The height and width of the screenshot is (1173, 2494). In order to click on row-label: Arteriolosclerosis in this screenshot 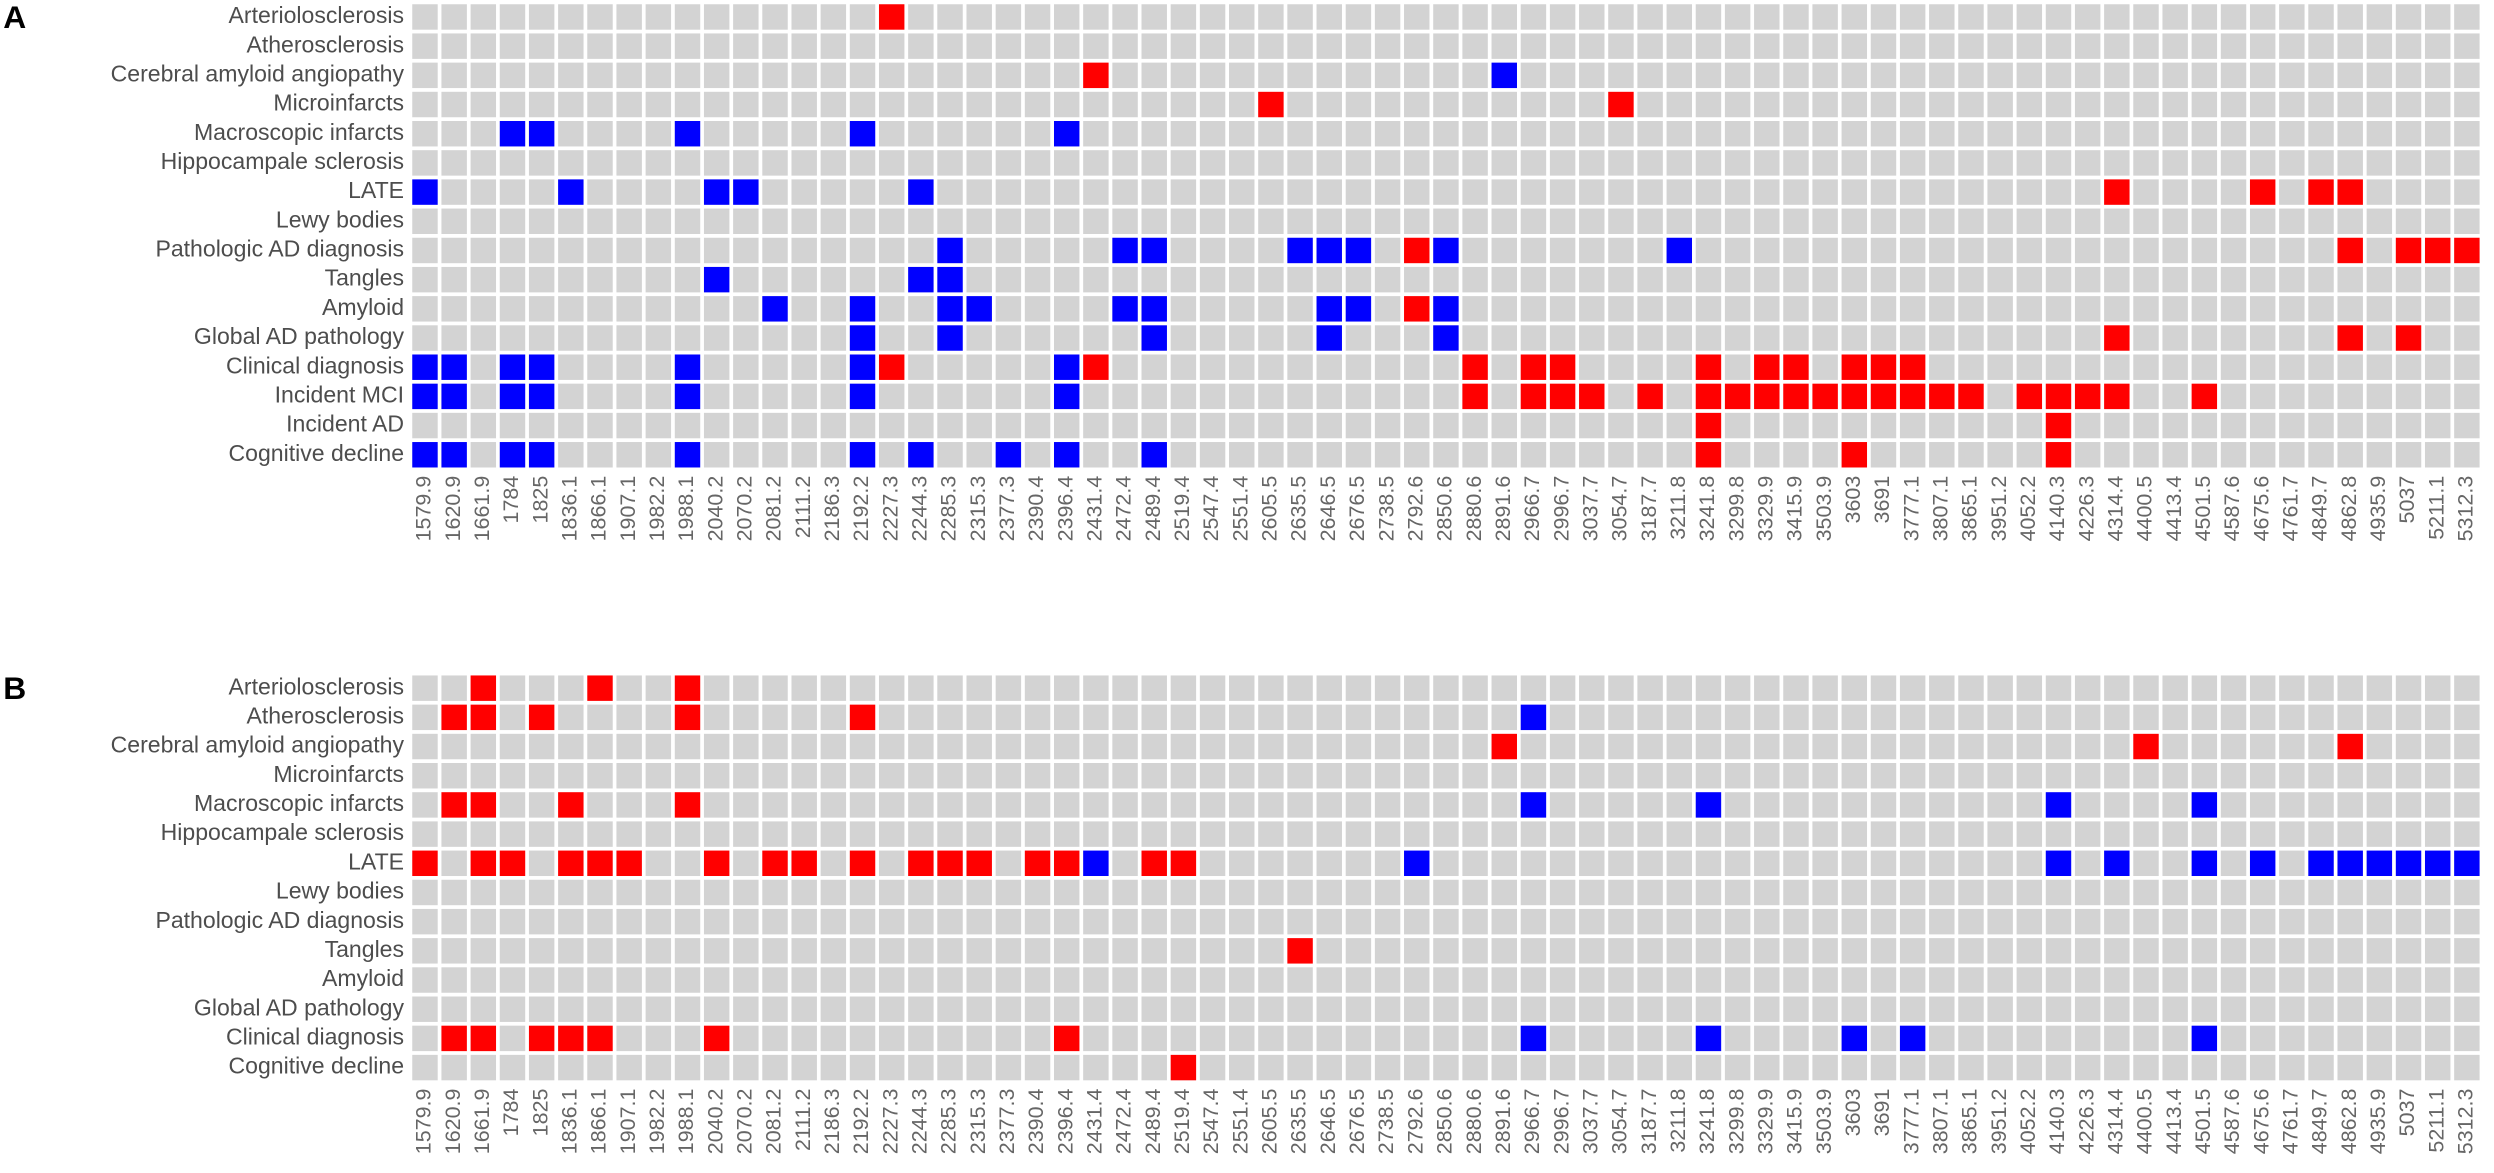, I will do `click(316, 15)`.